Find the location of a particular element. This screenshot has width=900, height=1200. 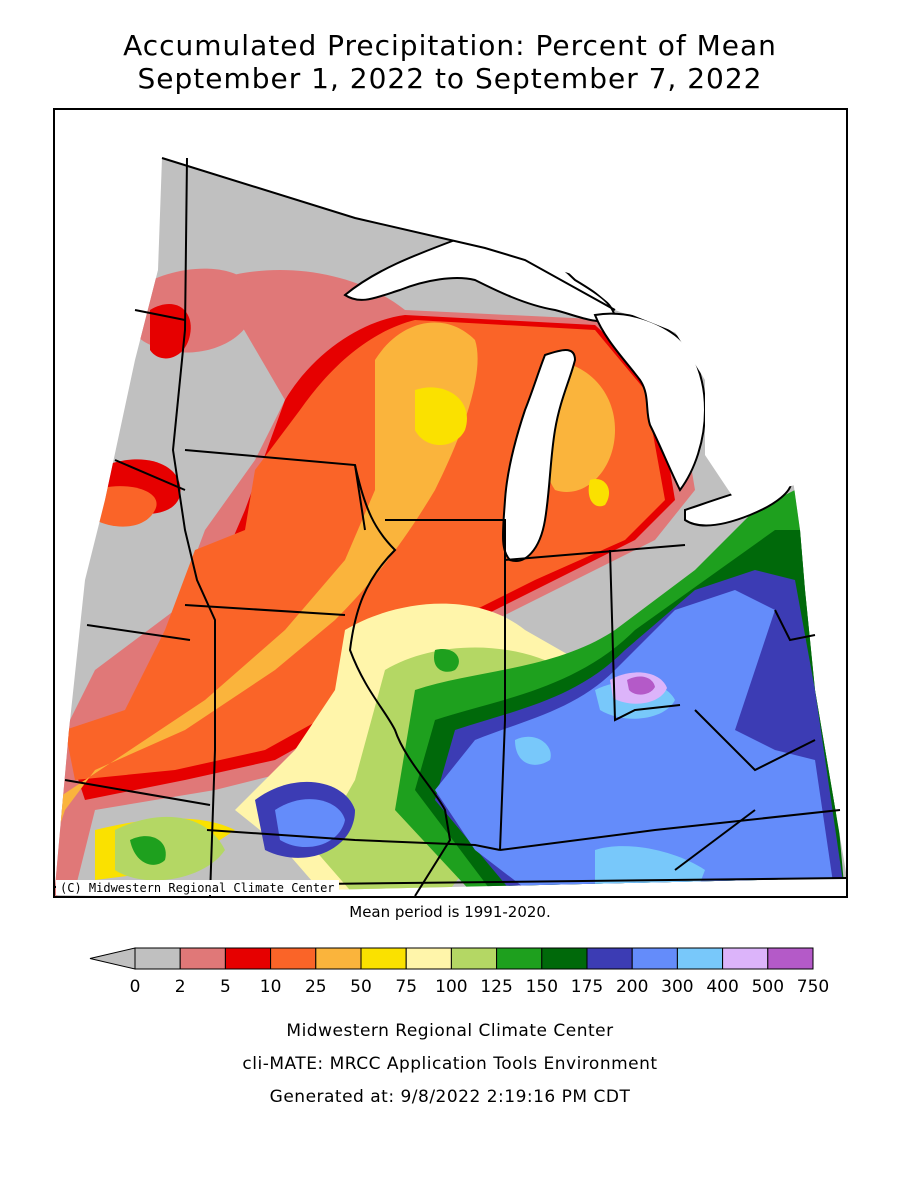

legend-tick-label: 150 is located at coordinates (542, 987).